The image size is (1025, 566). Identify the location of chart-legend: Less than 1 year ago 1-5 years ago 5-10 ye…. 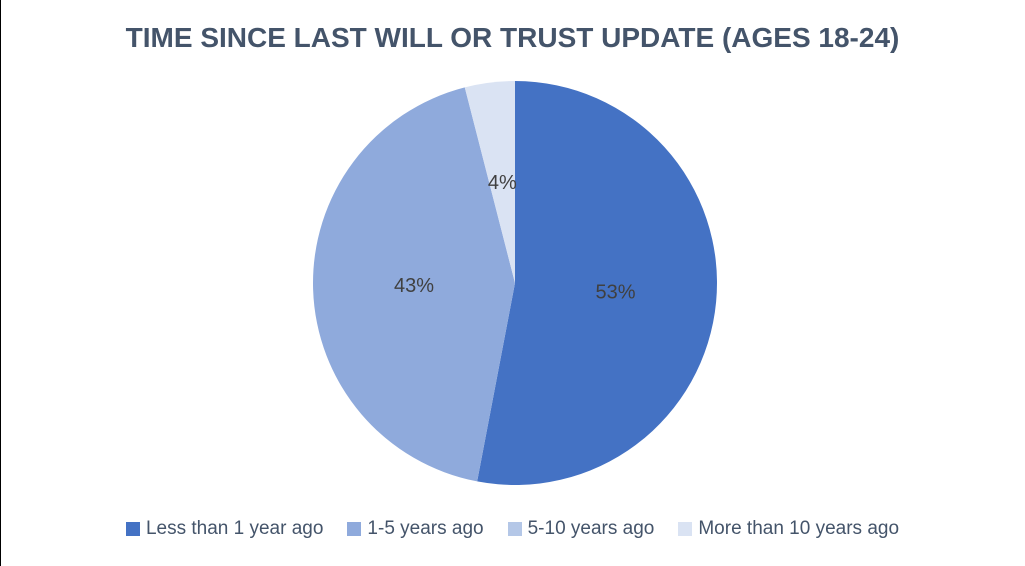
(512, 529).